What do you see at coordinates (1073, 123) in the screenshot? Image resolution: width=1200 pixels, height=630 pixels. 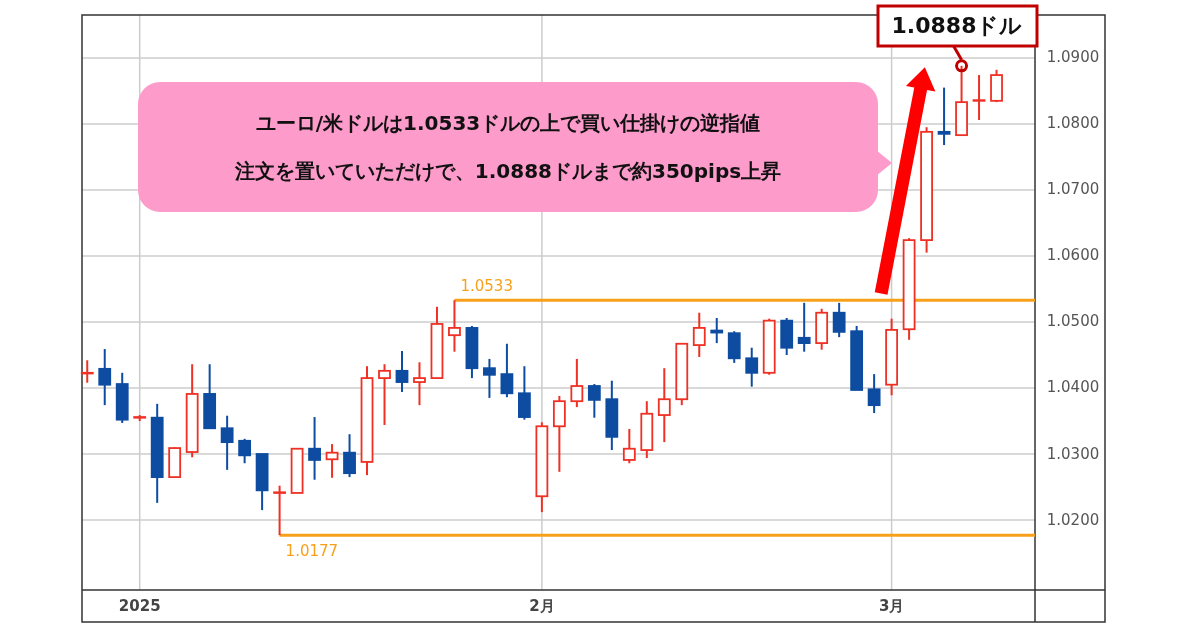 I see `y-tick-label: 1.0800` at bounding box center [1073, 123].